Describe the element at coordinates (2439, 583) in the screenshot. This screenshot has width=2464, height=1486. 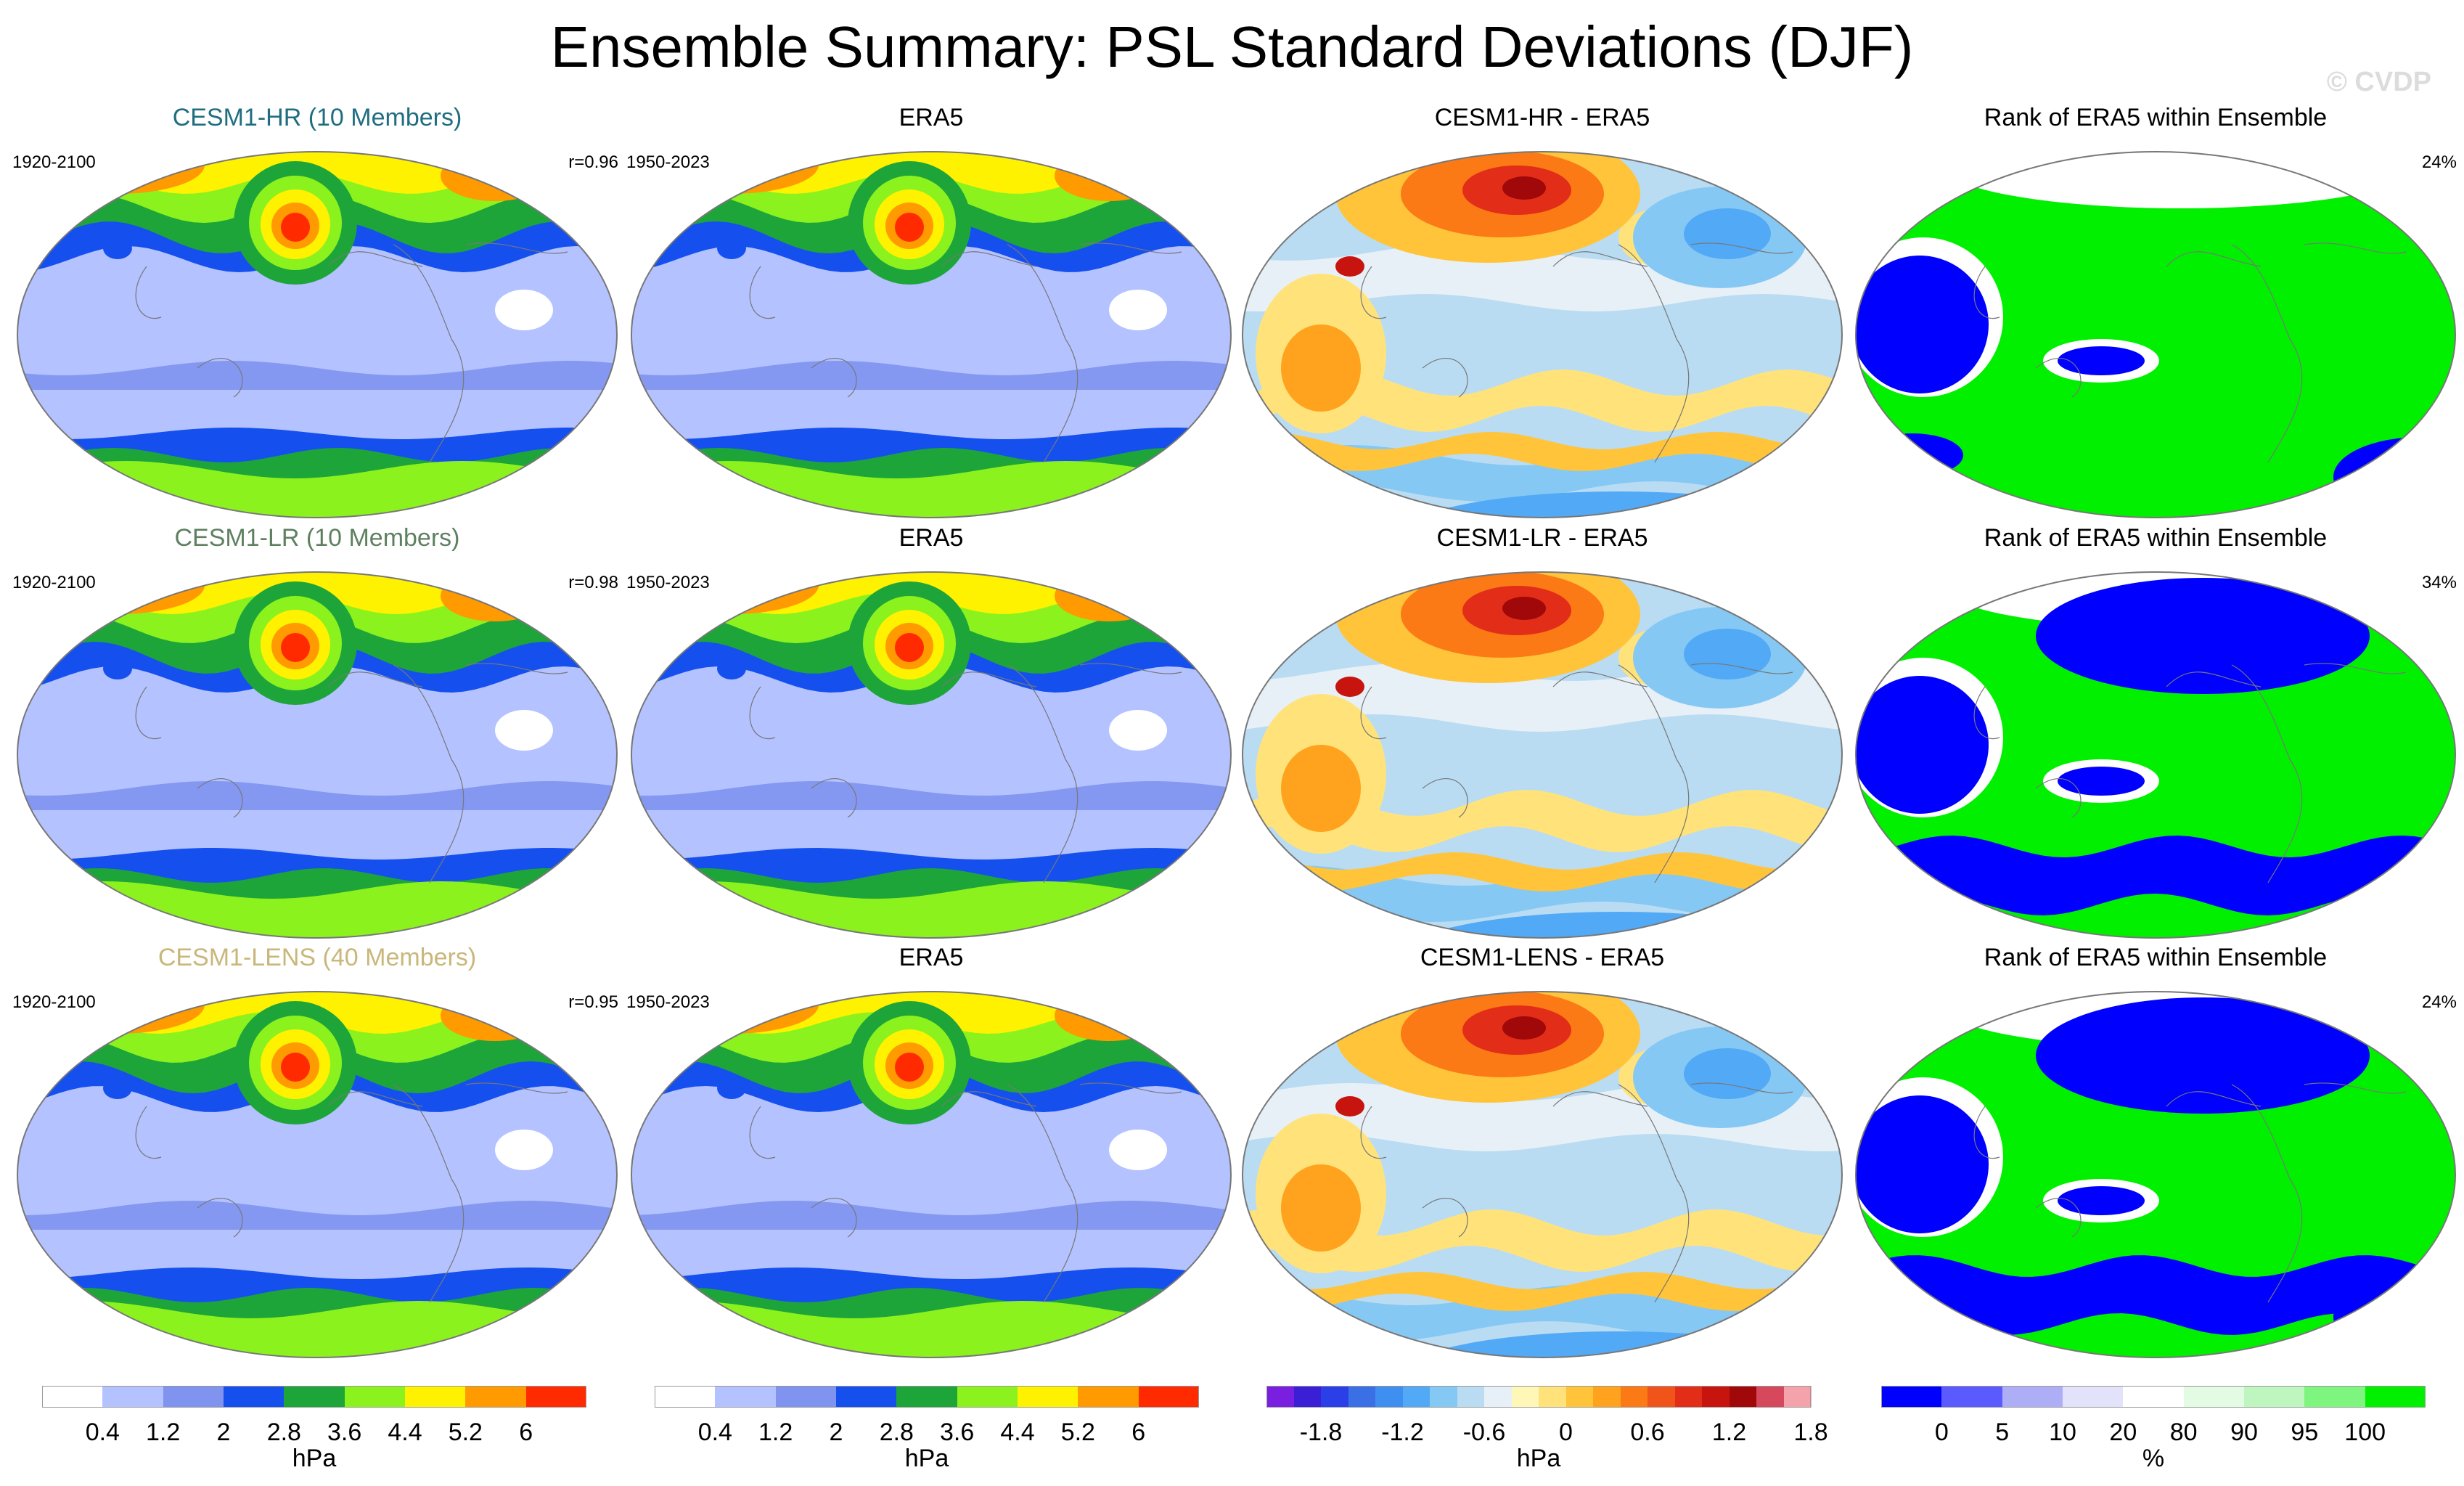
I see `percent-label: 34%` at that location.